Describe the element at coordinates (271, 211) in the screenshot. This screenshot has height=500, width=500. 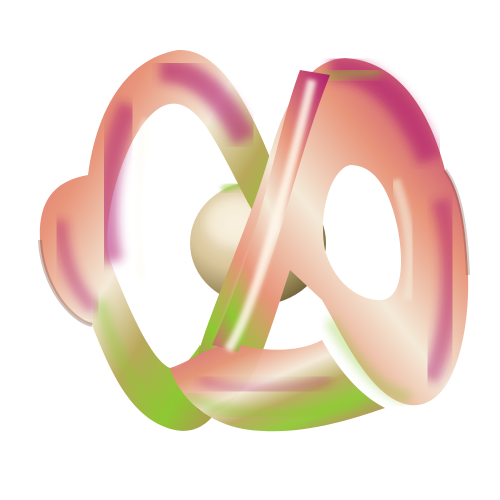
I see `front-strand` at that location.